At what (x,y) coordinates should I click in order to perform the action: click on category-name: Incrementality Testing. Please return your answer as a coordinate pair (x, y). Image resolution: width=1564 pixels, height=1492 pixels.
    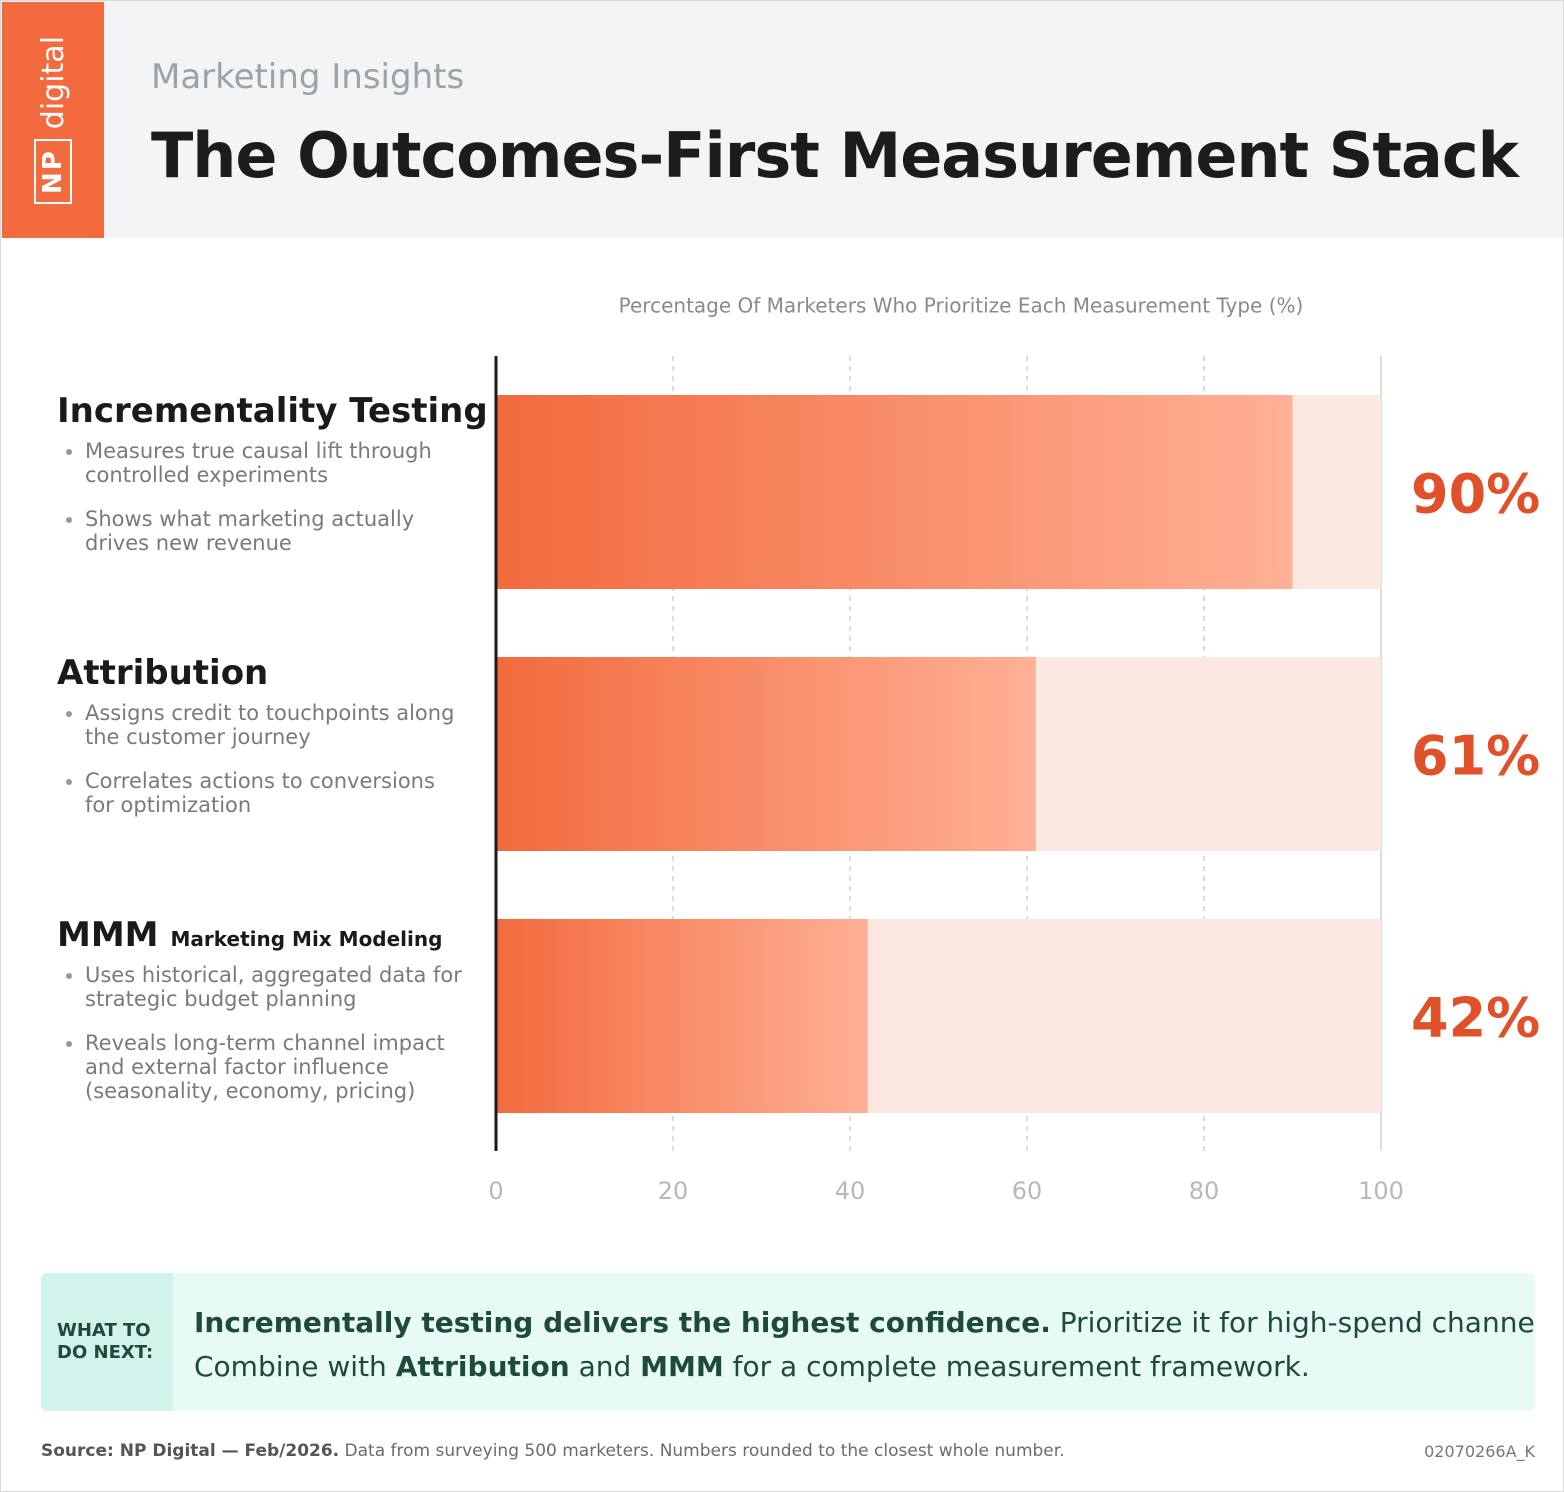
    Looking at the image, I should click on (272, 411).